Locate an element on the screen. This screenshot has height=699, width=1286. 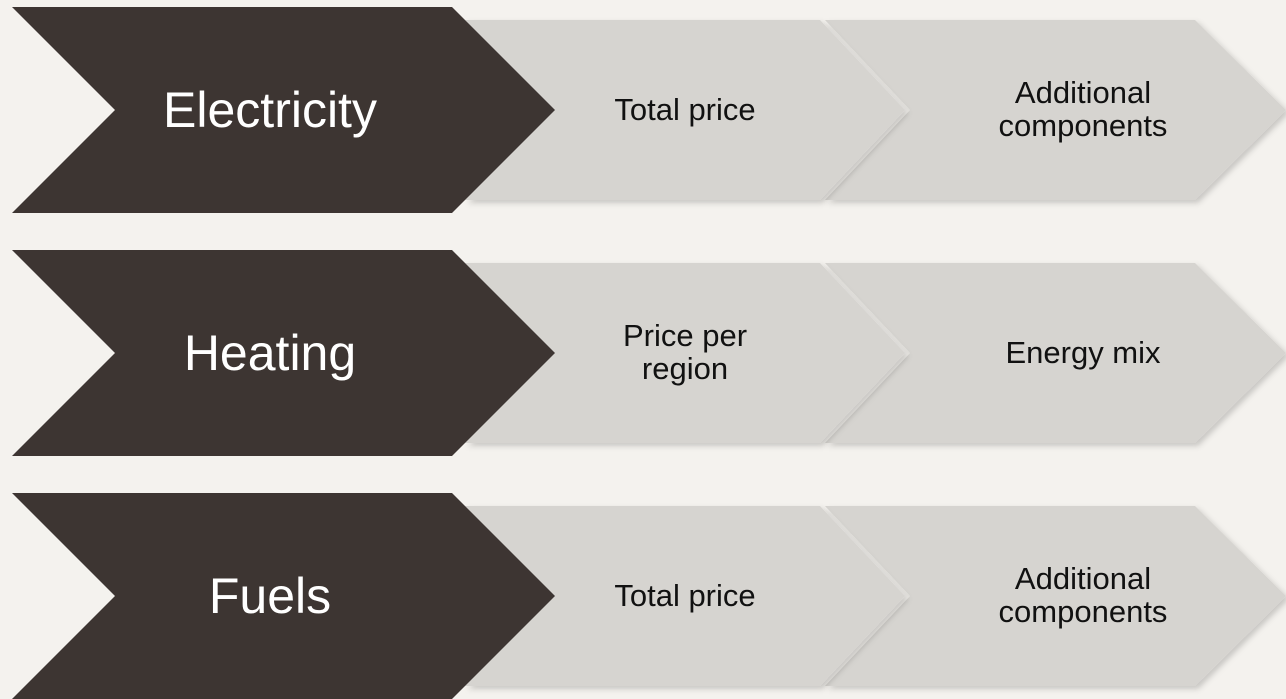
main-label: Fuels is located at coordinates (270, 595).